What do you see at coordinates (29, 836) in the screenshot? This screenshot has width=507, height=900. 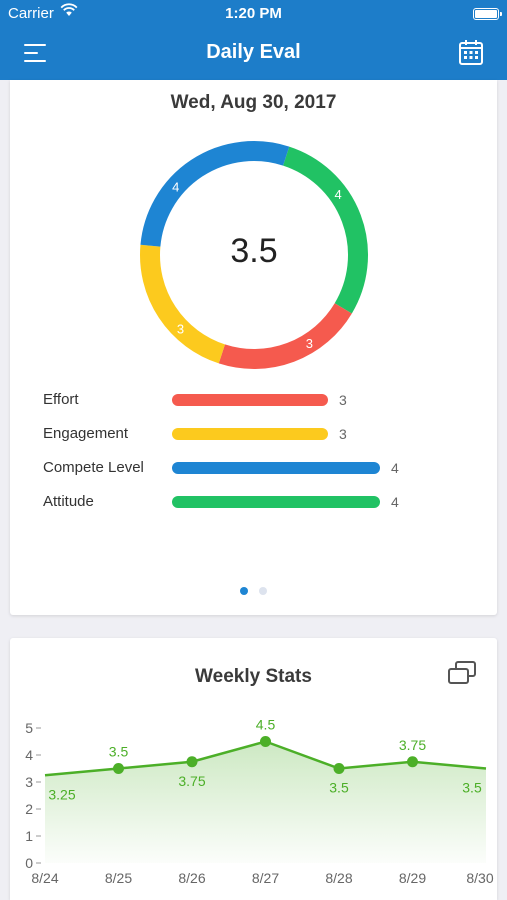 I see `y-tick-label: 1` at bounding box center [29, 836].